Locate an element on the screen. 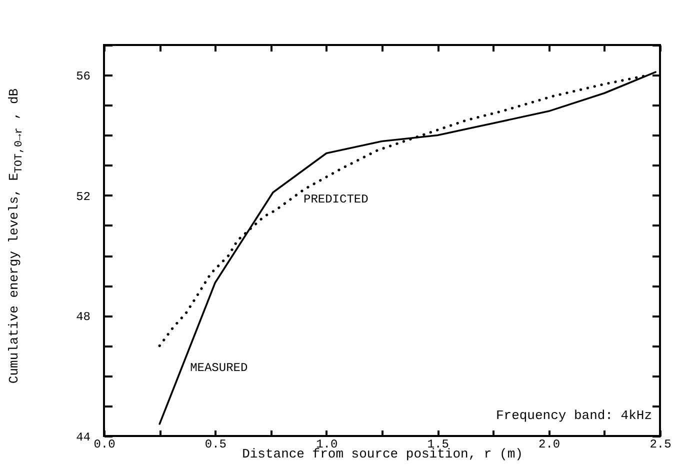  annotation: PREDICTED is located at coordinates (335, 199).